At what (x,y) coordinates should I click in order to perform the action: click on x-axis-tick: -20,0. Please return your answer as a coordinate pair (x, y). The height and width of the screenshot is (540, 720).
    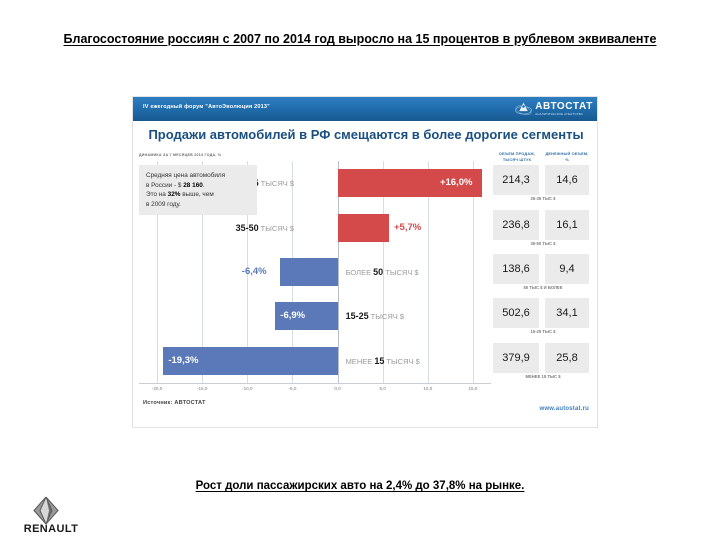
    Looking at the image, I should click on (157, 388).